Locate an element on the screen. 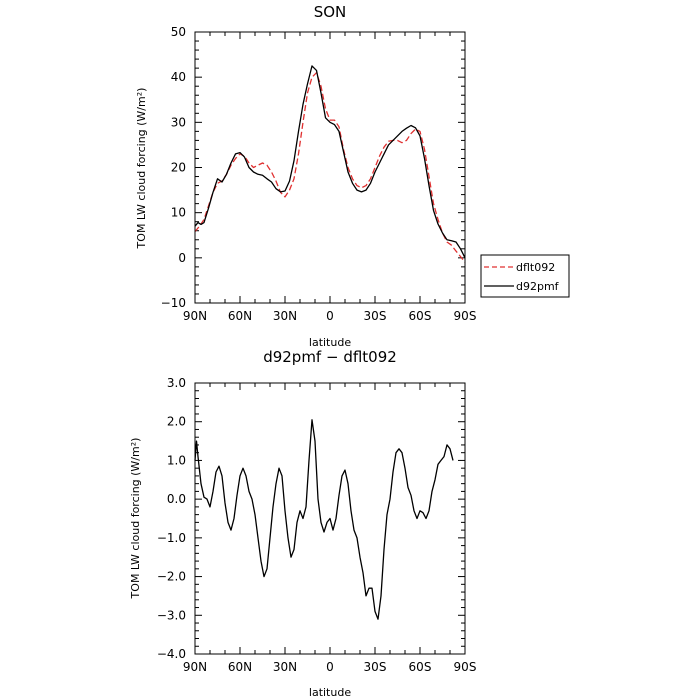  top-x-tick-label: 60S is located at coordinates (420, 316).